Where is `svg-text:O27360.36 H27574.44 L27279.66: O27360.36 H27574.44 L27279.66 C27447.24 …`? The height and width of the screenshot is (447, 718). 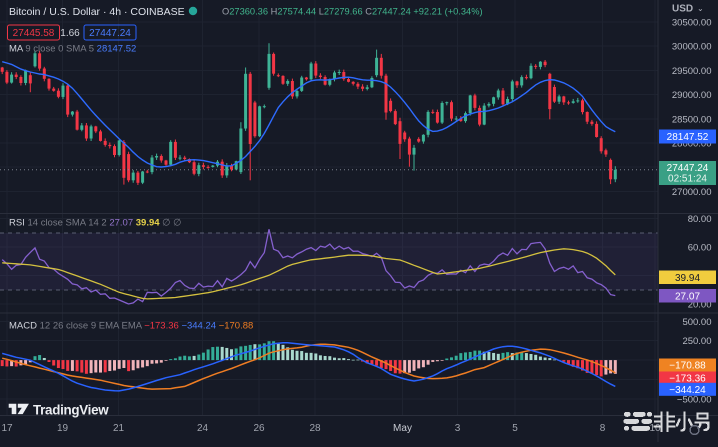 svg-text:O27360.36 H27574.44 L27279.66: O27360.36 H27574.44 L27279.66 C27447.24 … is located at coordinates (352, 12).